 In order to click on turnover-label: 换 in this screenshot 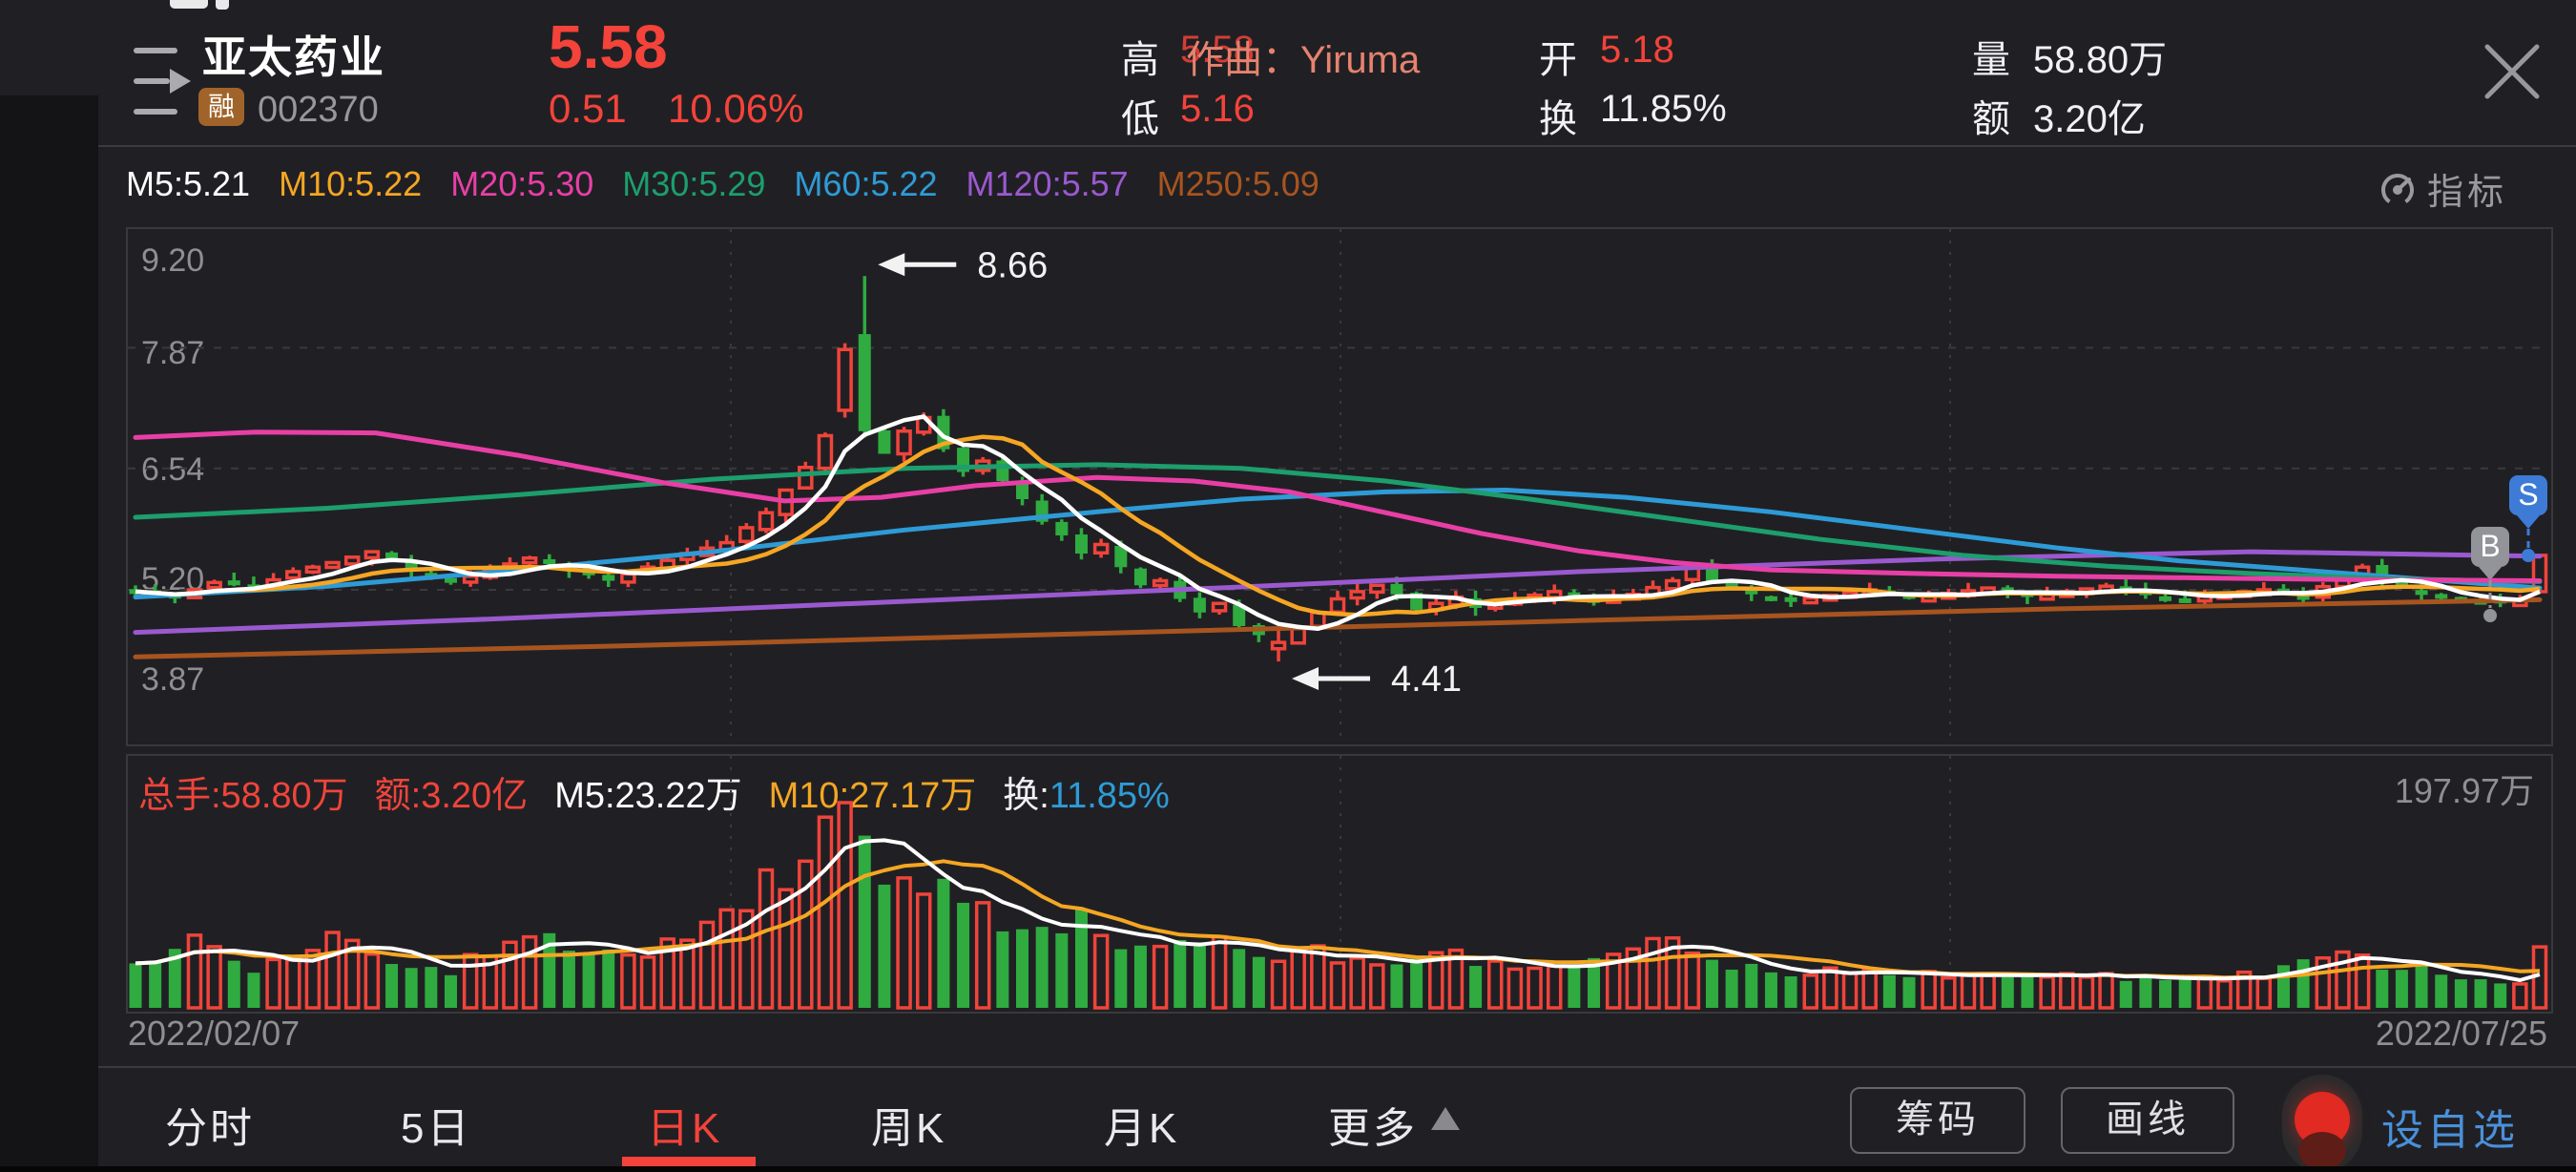, I will do `click(1558, 119)`.